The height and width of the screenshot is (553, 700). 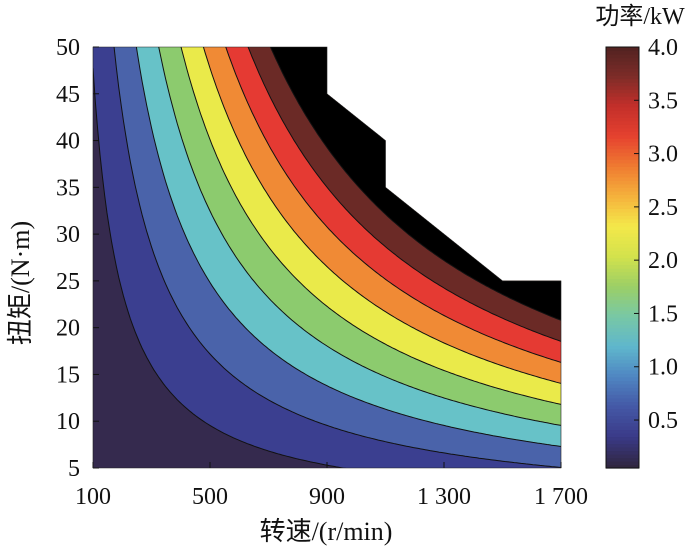 I want to click on colorbar-tick-label: 1.5, so click(x=663, y=314).